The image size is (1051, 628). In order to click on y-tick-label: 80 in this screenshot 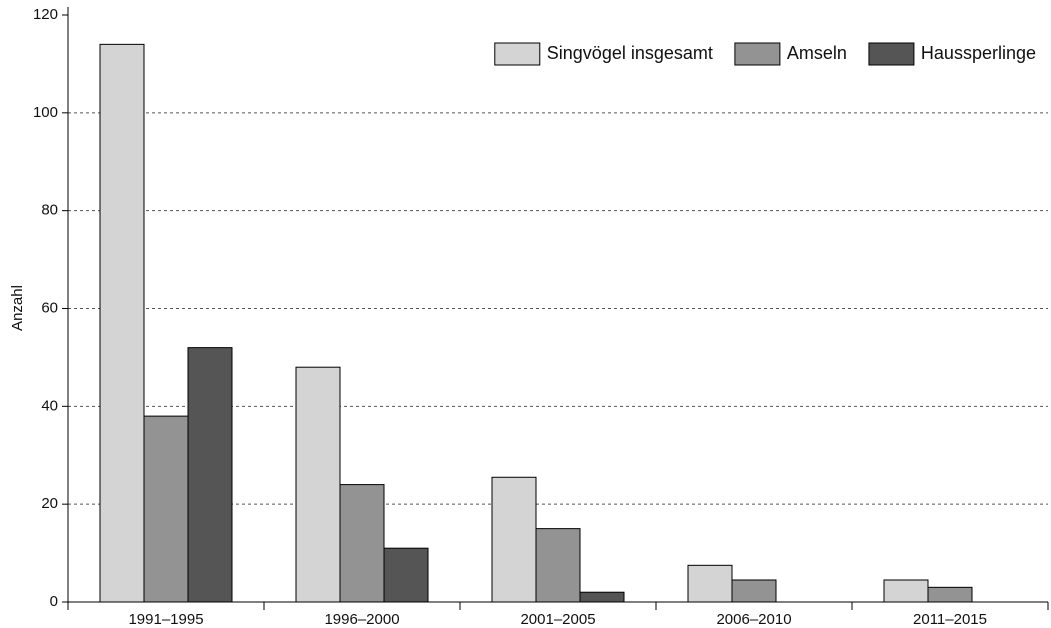, I will do `click(49, 210)`.